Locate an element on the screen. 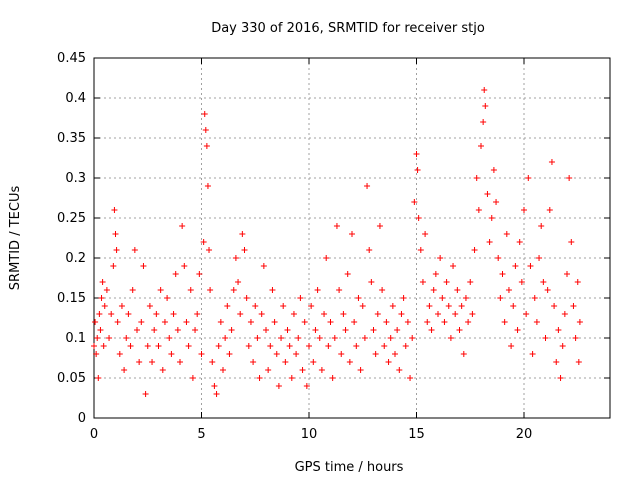 The width and height of the screenshot is (640, 480). y-tick-label: 0.3 is located at coordinates (75, 178).